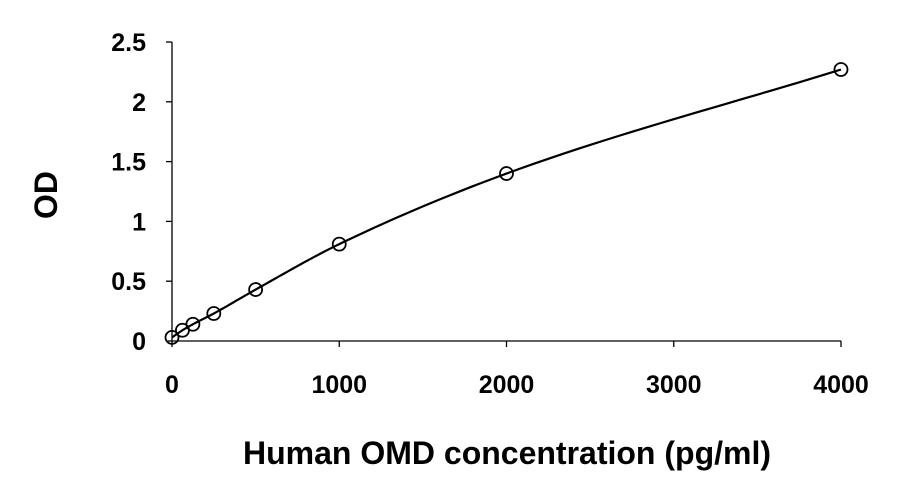  What do you see at coordinates (507, 385) in the screenshot?
I see `x-tick-label: 2000` at bounding box center [507, 385].